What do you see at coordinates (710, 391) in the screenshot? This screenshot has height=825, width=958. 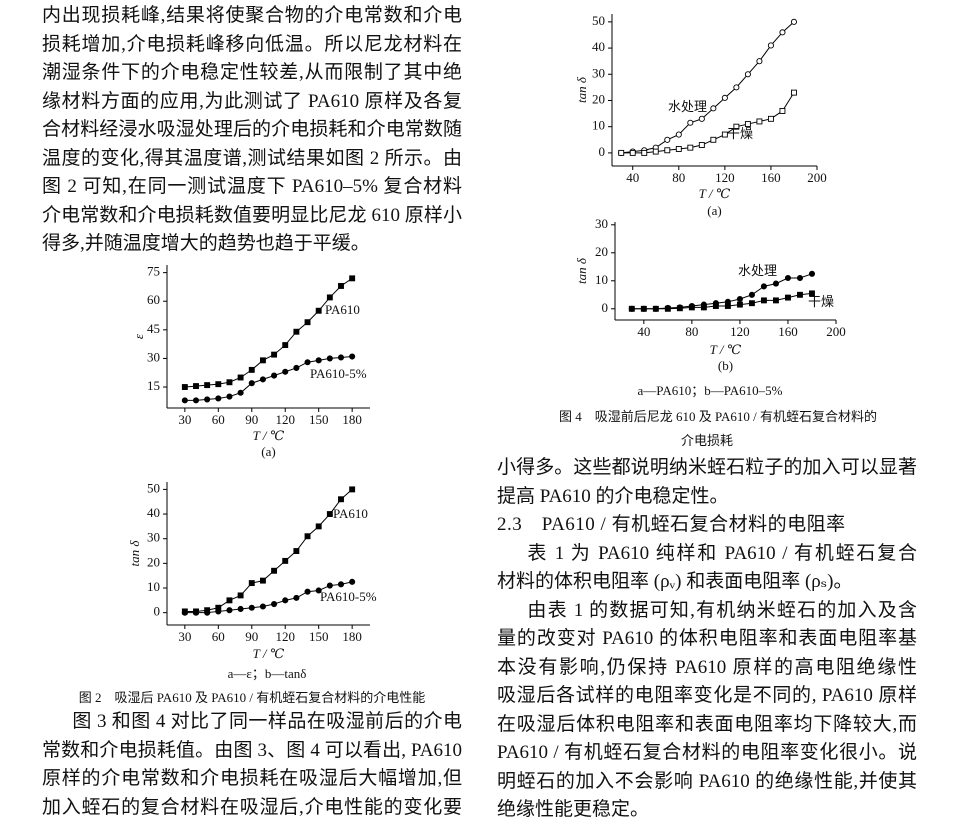 I see `panel-key: a—PA610；b—PA610–5%` at bounding box center [710, 391].